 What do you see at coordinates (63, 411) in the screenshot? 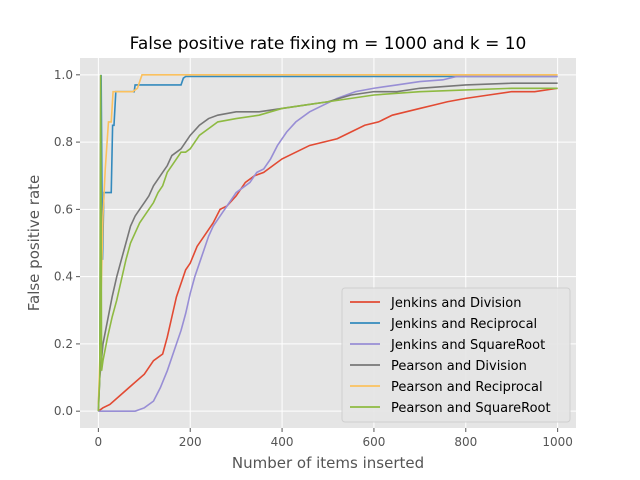
I see `y-tick-label: 0.0` at bounding box center [63, 411].